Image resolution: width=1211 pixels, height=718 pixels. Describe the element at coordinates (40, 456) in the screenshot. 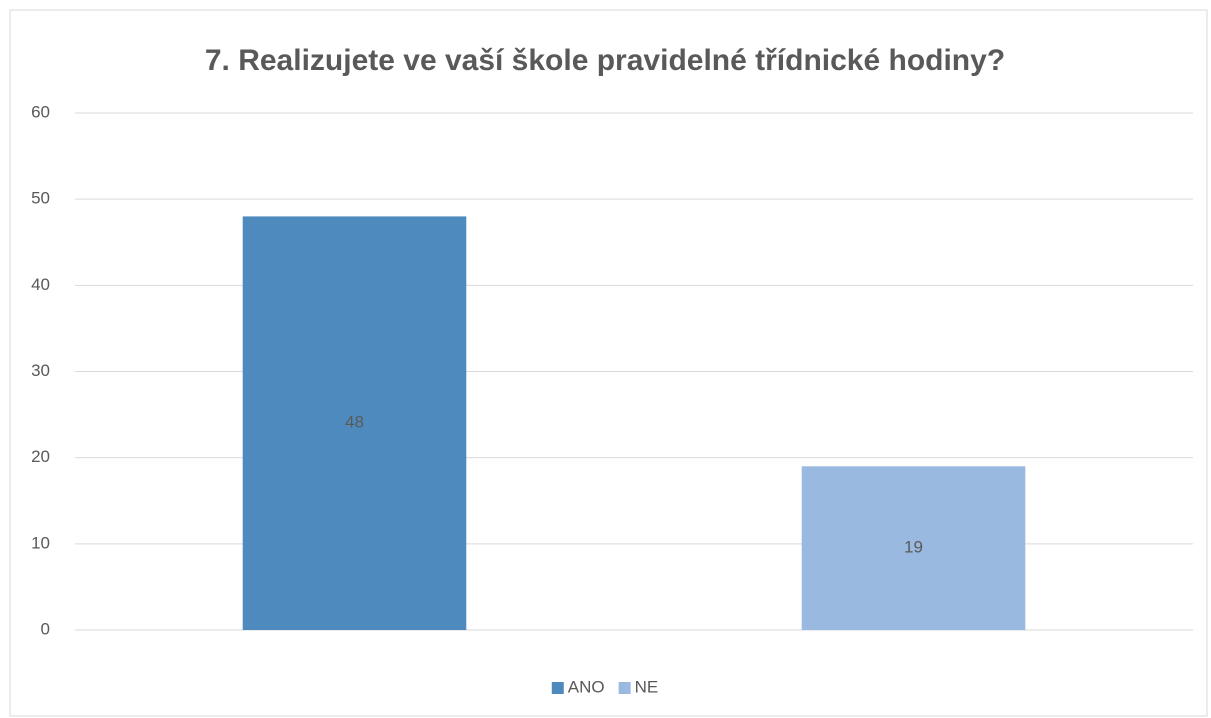

I see `y-tick-label: 20` at that location.